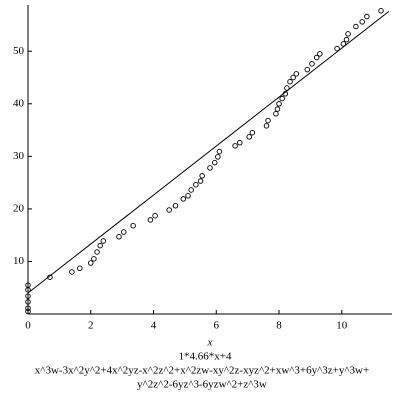 The image size is (400, 400). What do you see at coordinates (154, 326) in the screenshot?
I see `x-tick-label: 4` at bounding box center [154, 326].